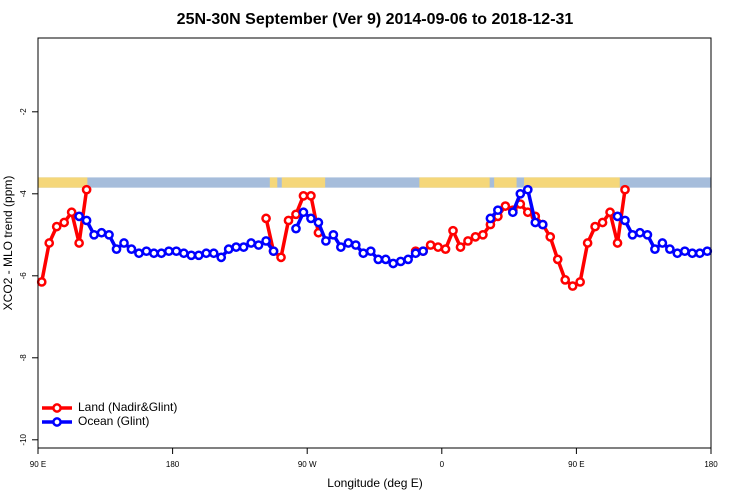 The height and width of the screenshot is (500, 750). I want to click on legend-label: Land (Nadir&Glint), so click(127, 407).